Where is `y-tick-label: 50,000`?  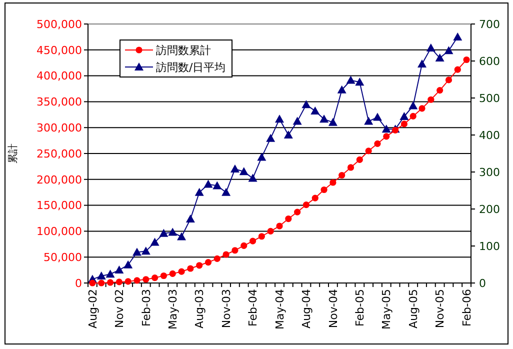
y-tick-label: 50,000 is located at coordinates (63, 257).